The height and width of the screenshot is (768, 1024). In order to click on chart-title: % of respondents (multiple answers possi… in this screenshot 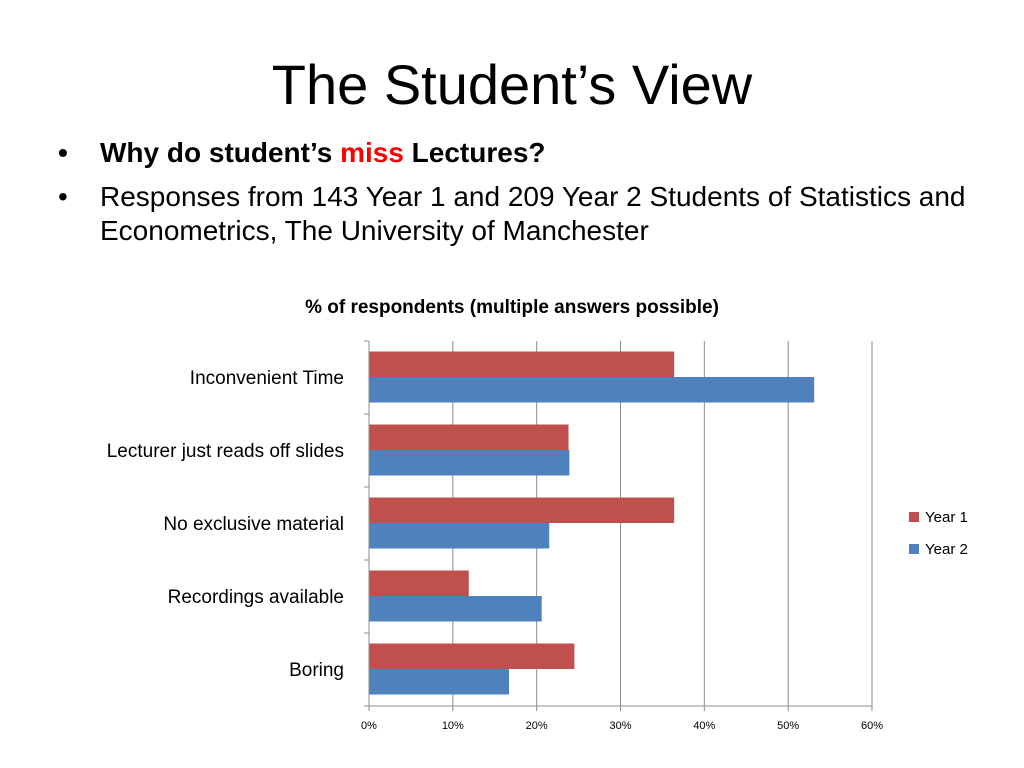, I will do `click(512, 307)`.